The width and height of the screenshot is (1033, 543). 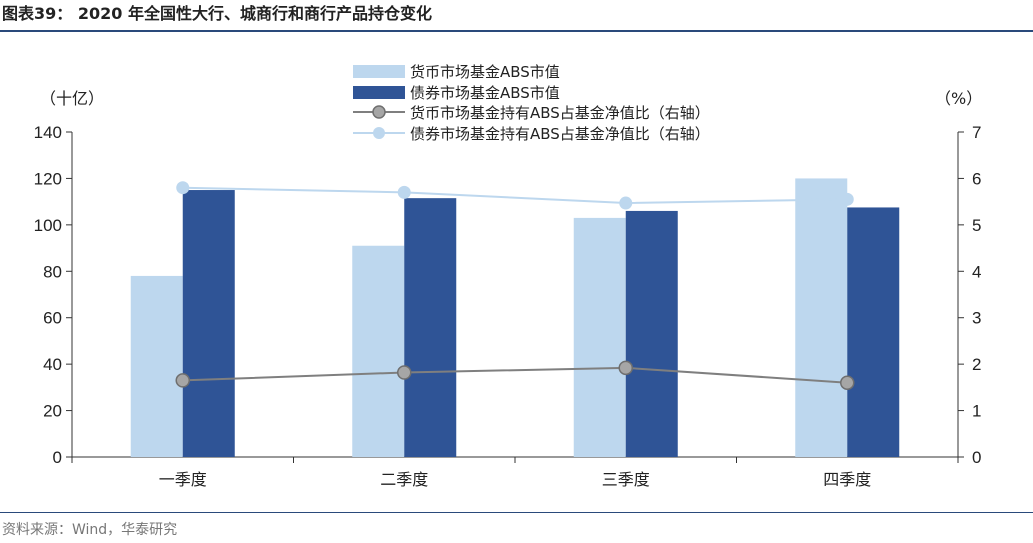 I want to click on left-tick-label: 20, so click(x=52, y=411).